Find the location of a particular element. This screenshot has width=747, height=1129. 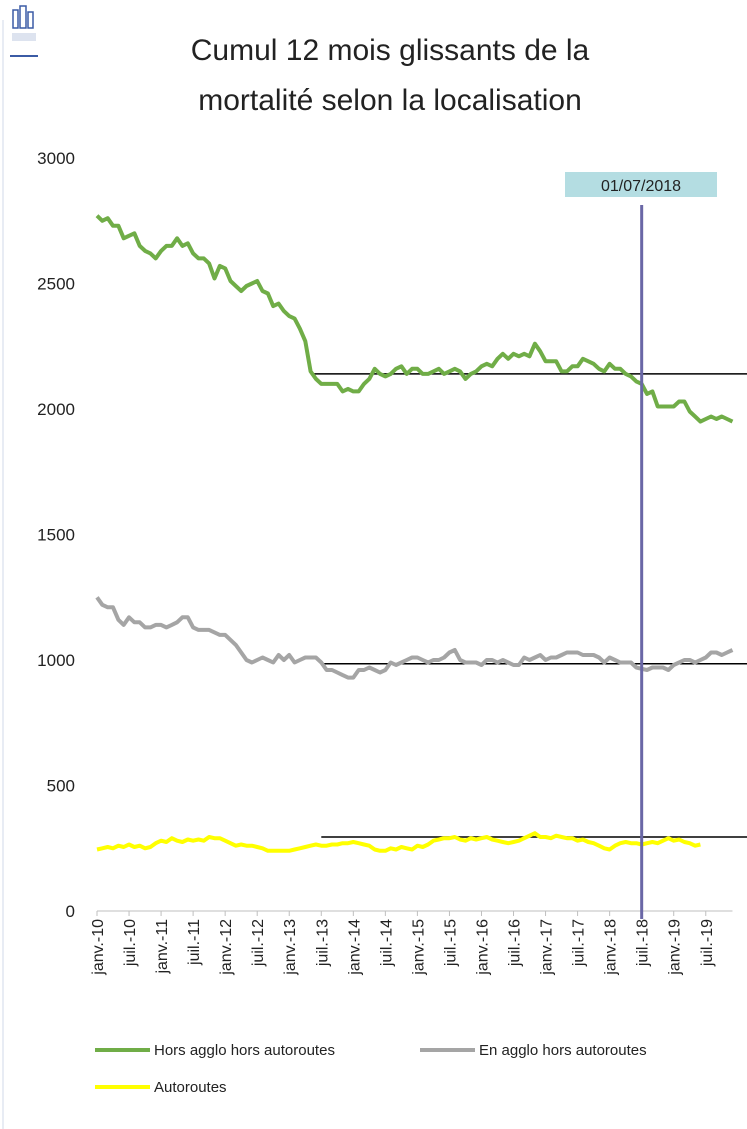

y-tick-label: 500 is located at coordinates (61, 786).